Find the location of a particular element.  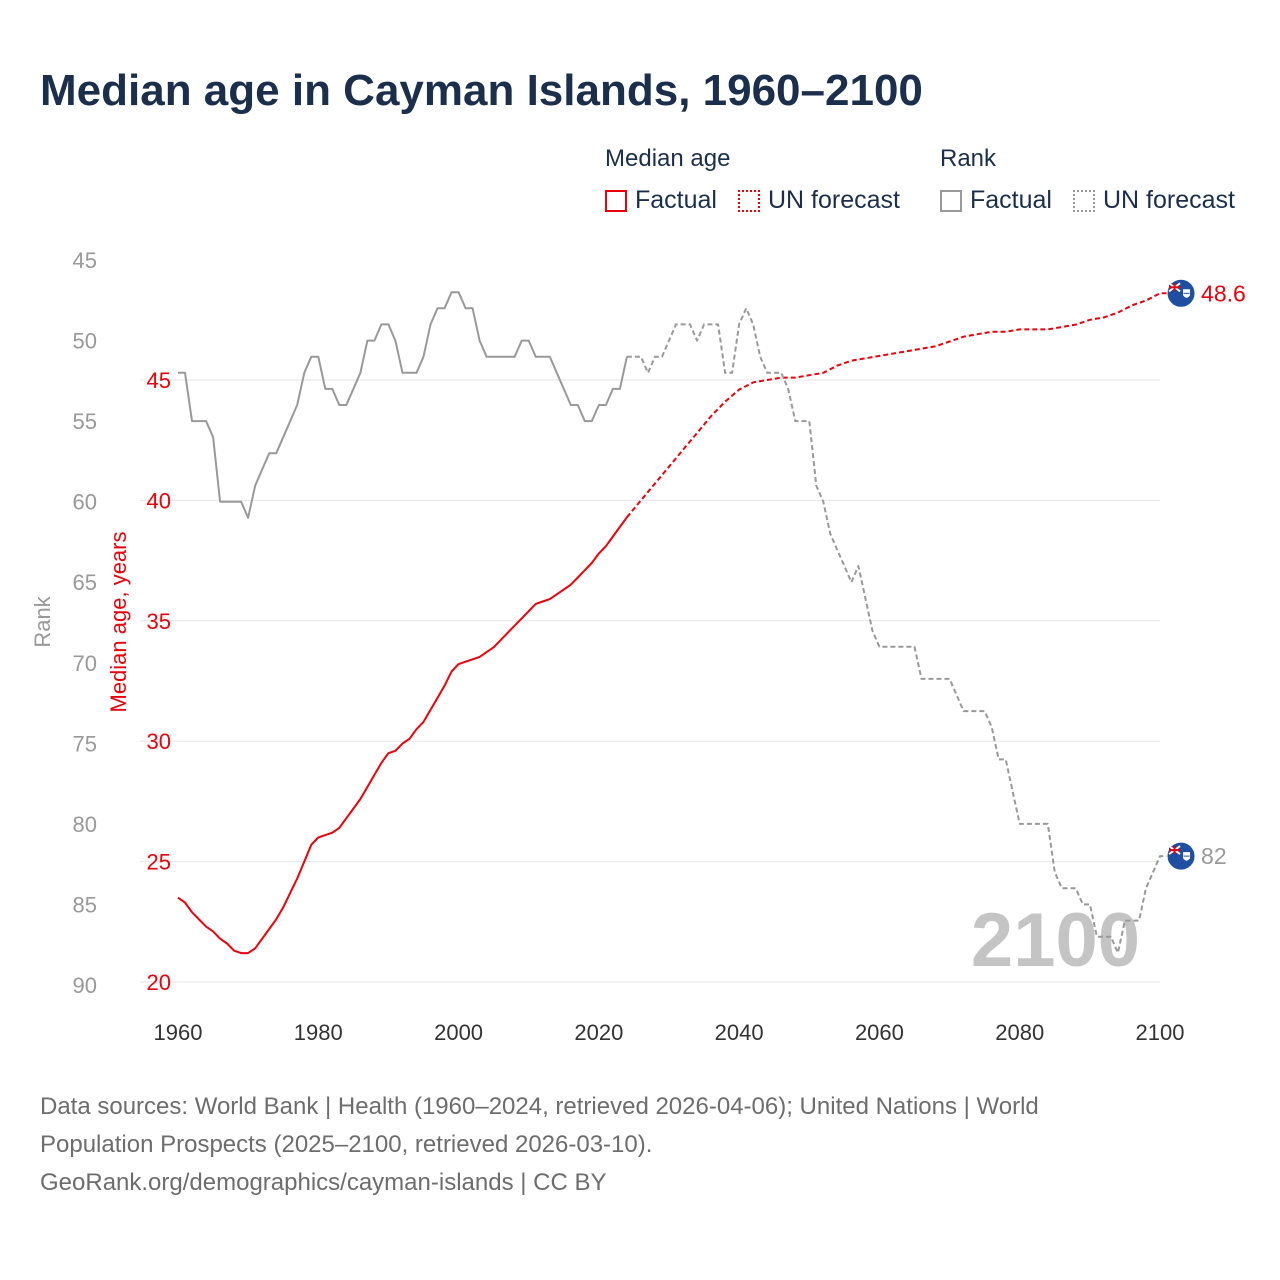

rank-end-flag-icon is located at coordinates (1181, 856).